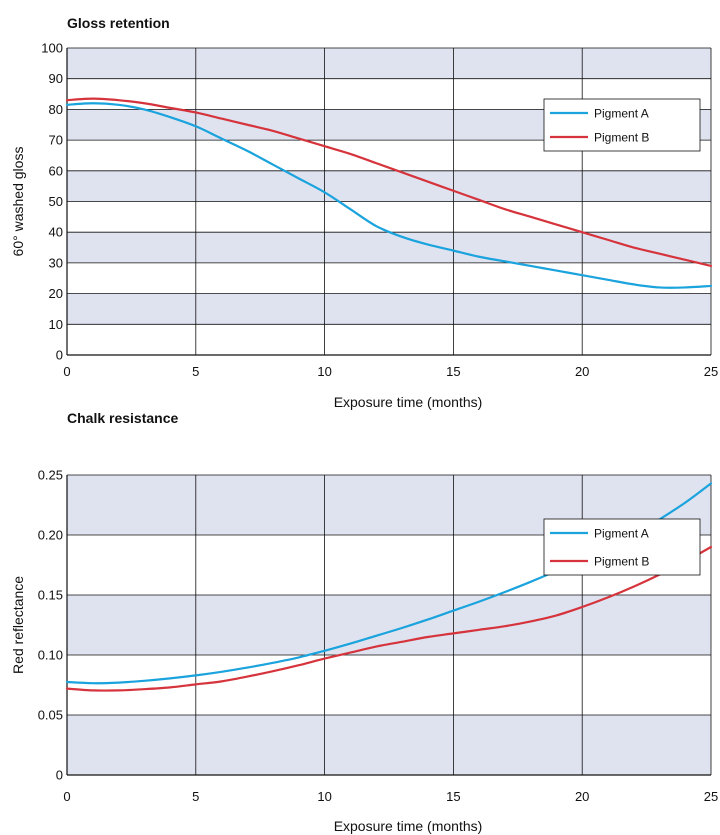  What do you see at coordinates (18, 202) in the screenshot?
I see `y-axis-title: 60° washed gloss` at bounding box center [18, 202].